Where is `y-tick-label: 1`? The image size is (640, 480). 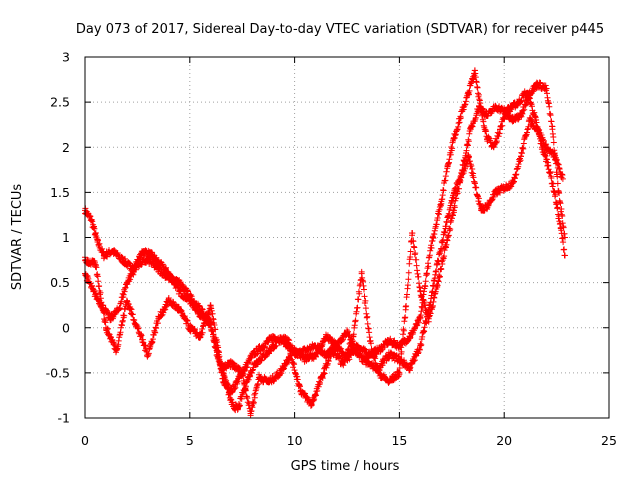
y-tick-label: 1 is located at coordinates (66, 237).